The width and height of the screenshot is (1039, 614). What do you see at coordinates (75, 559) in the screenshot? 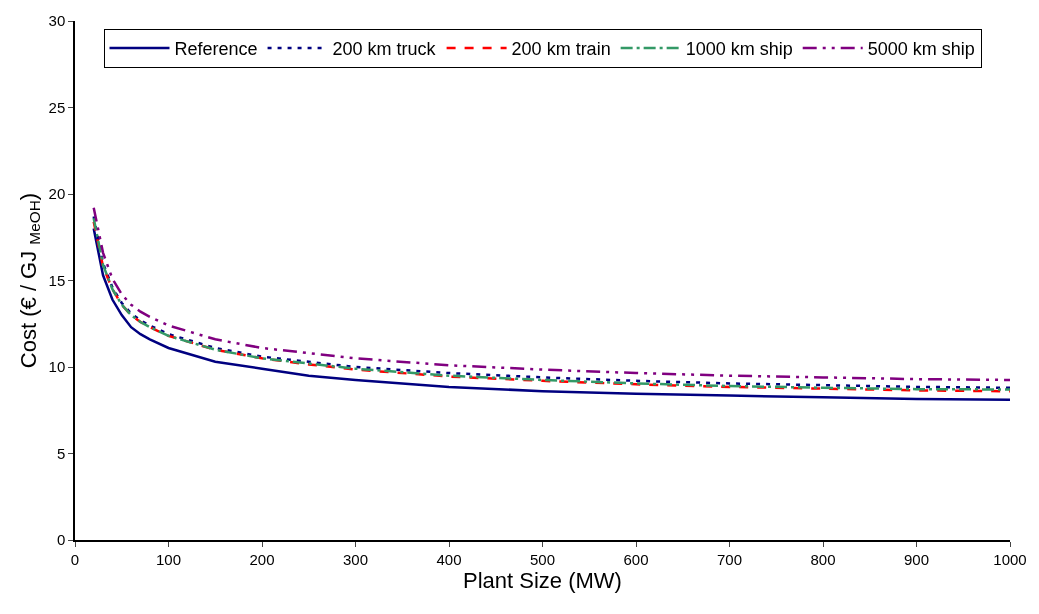
I see `x-tick-label: 0` at bounding box center [75, 559].